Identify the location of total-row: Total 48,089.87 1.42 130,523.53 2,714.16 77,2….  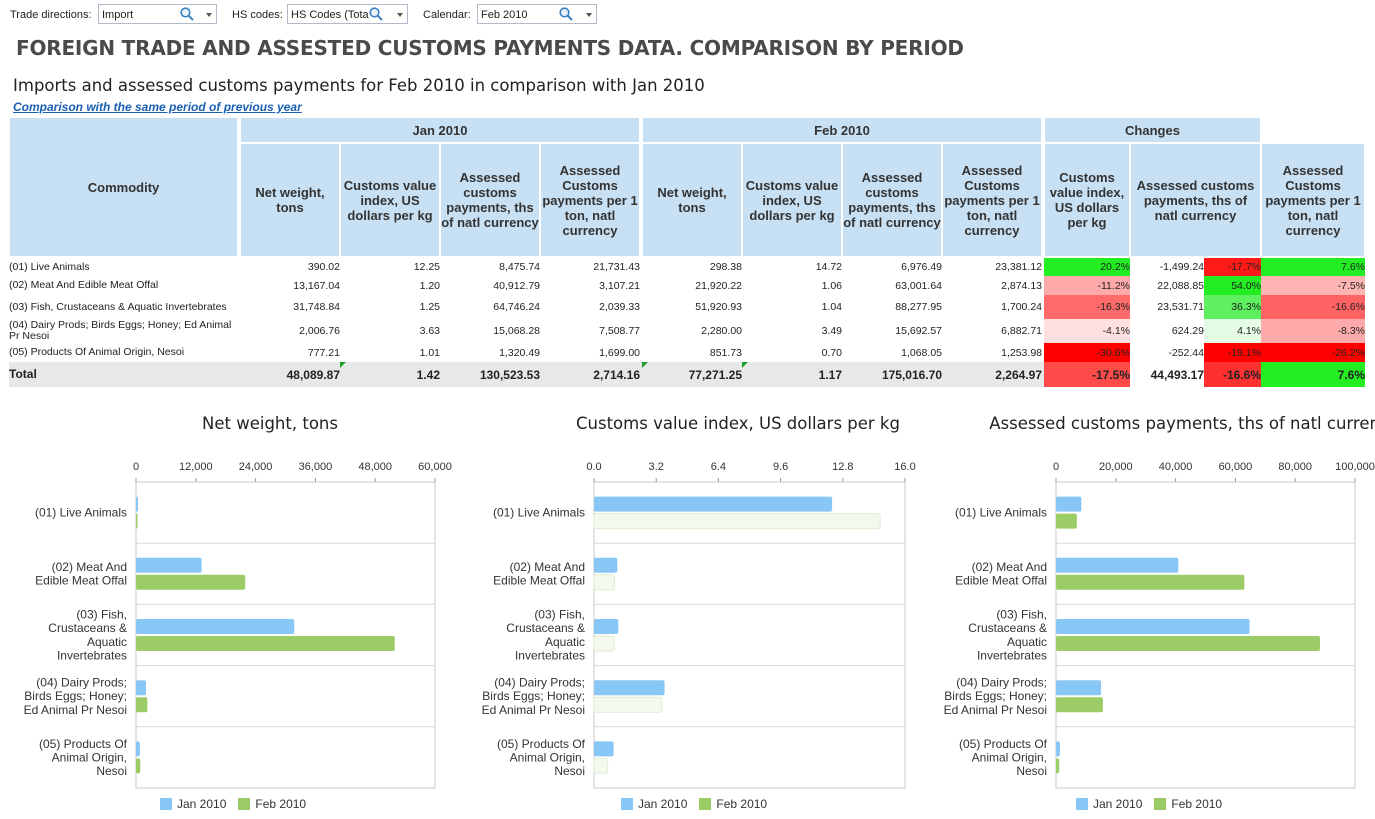
(687, 374).